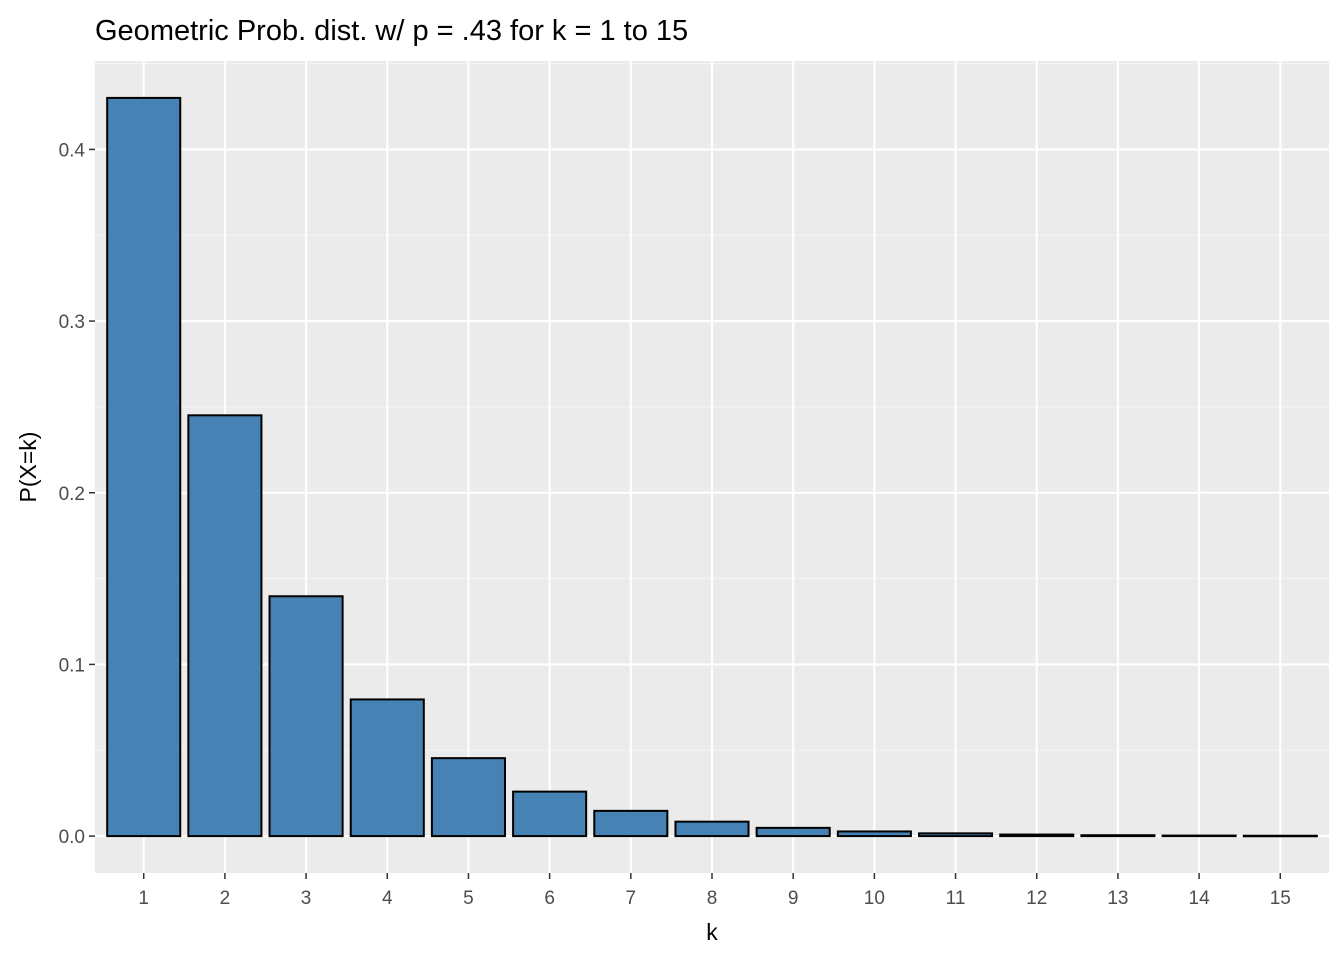 The image size is (1344, 960). I want to click on x-tick-label: 6, so click(549, 898).